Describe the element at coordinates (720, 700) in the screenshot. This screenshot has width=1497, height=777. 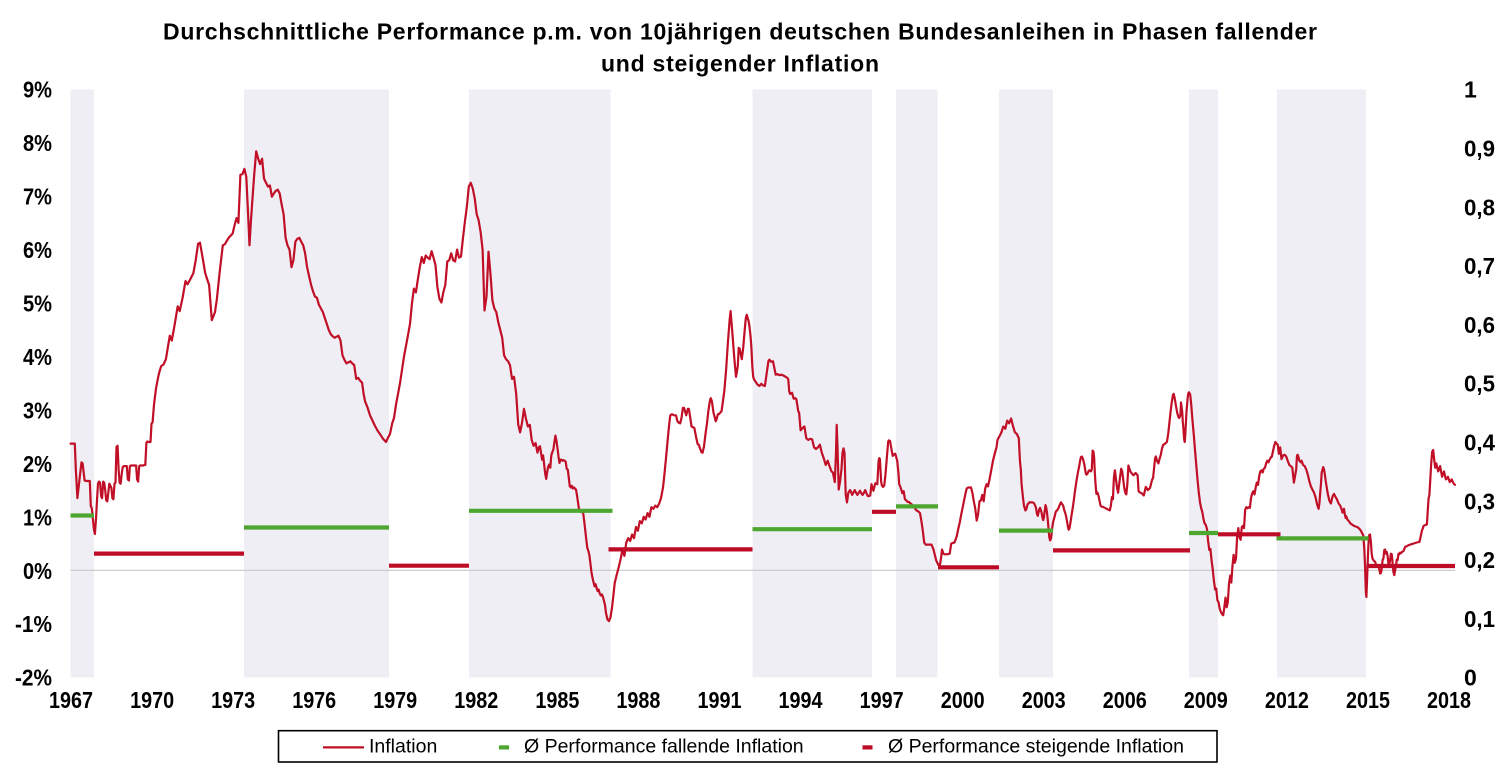
I see `svg-text: 1991` at that location.